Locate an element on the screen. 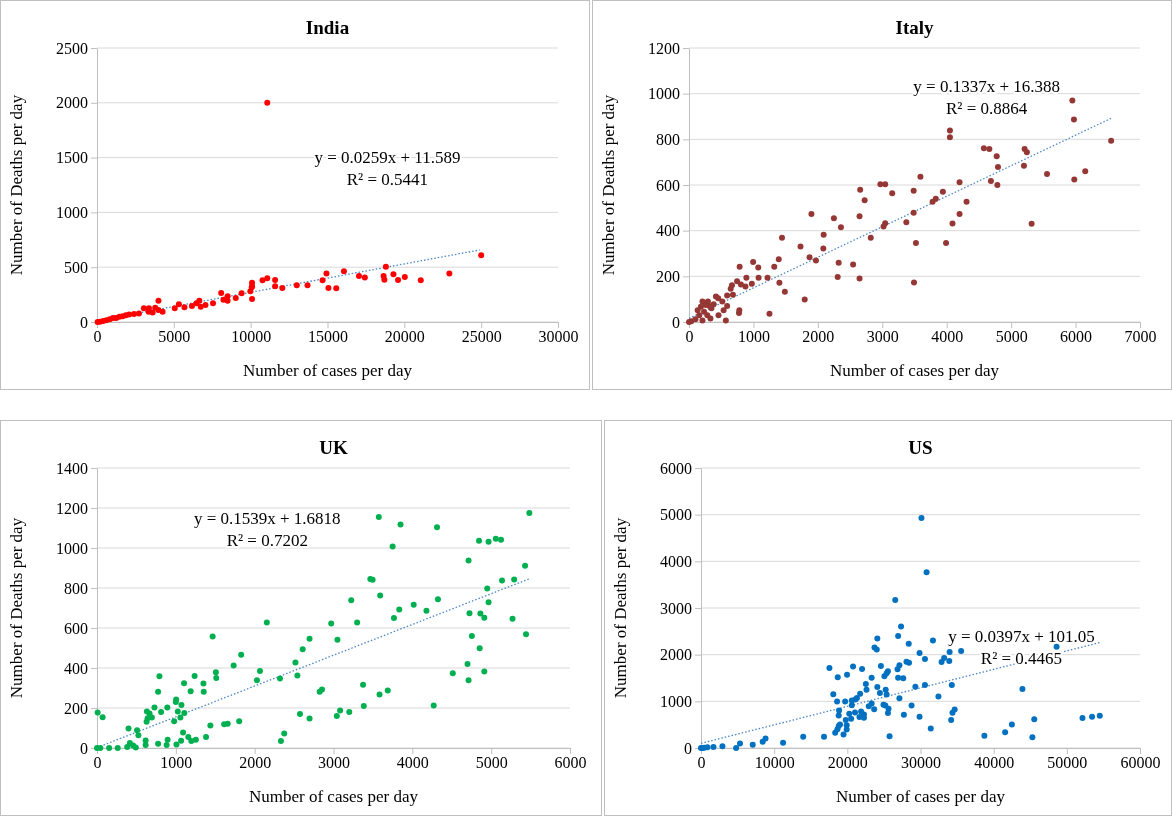 This screenshot has width=1172, height=816. annotation: y = 0.0397x + 101.05 is located at coordinates (1021, 636).